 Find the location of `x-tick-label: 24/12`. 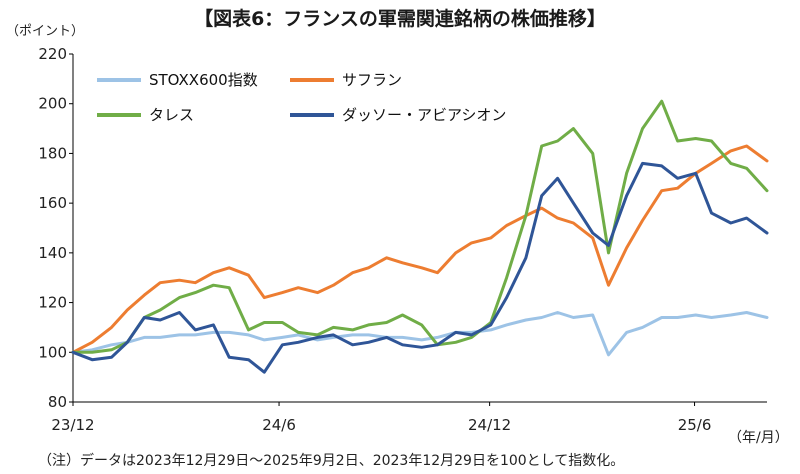

x-tick-label: 24/12 is located at coordinates (489, 425).